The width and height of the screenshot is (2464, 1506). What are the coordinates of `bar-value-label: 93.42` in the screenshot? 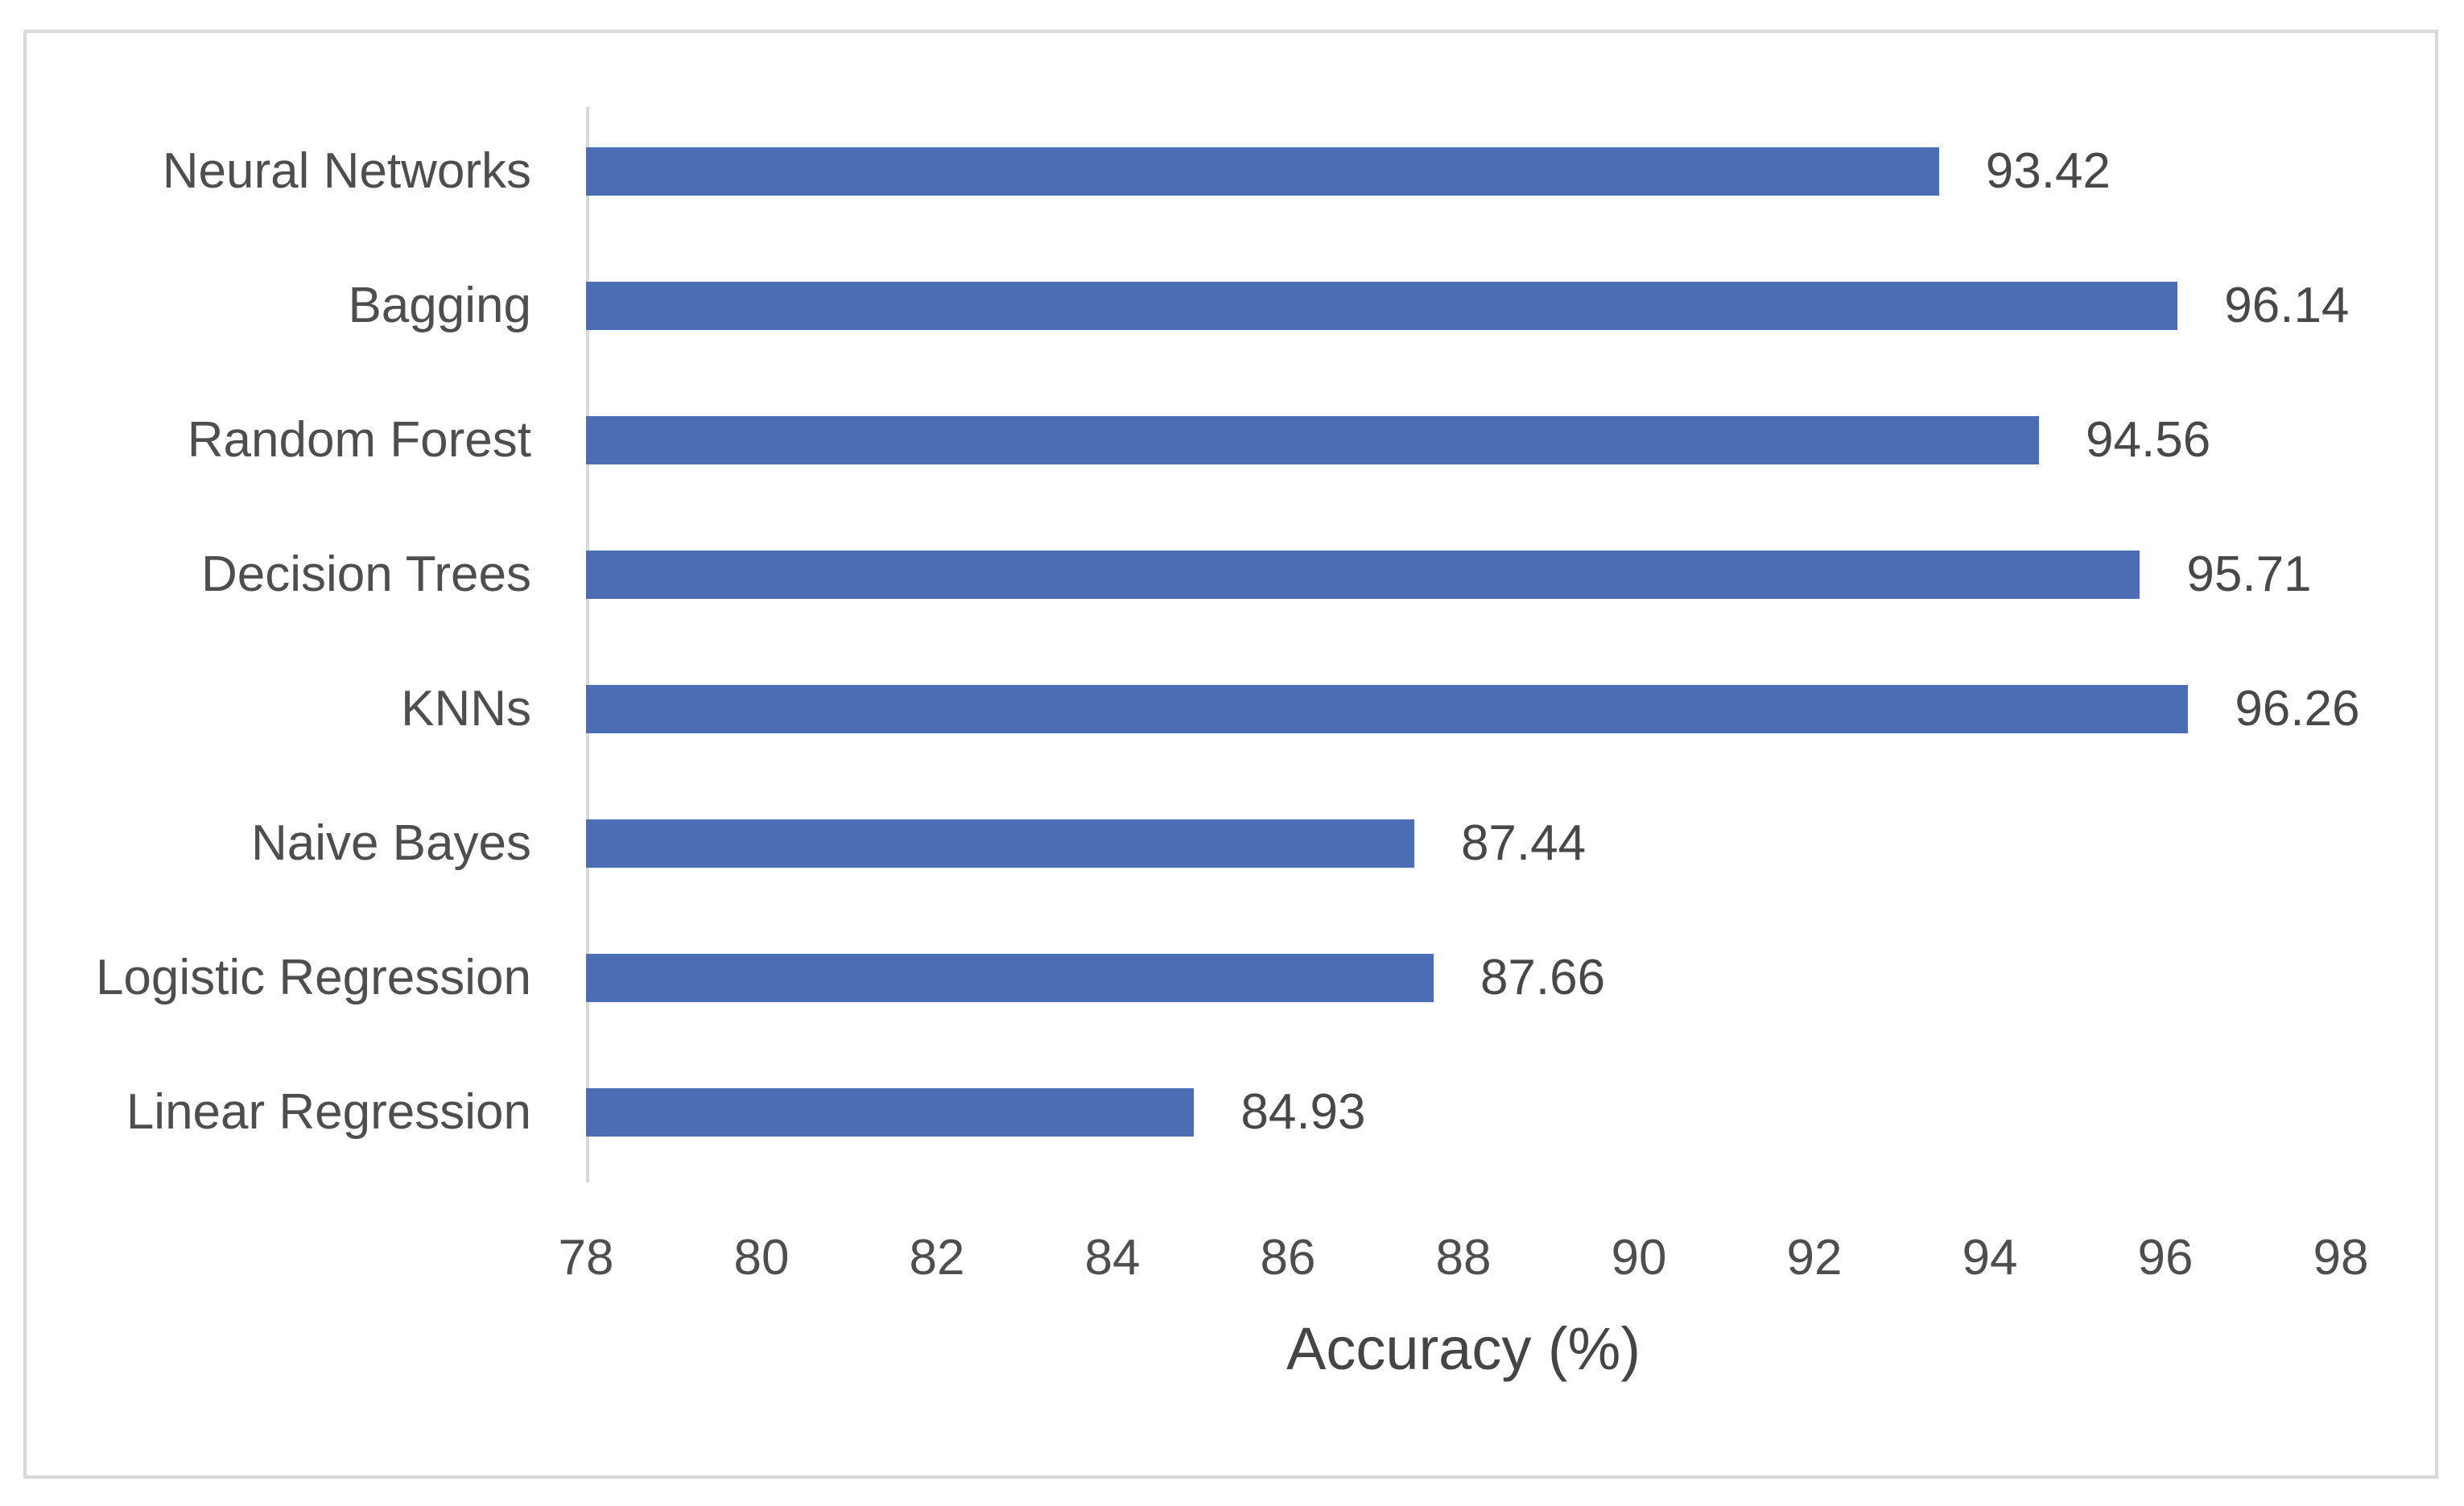 It's located at (2048, 171).